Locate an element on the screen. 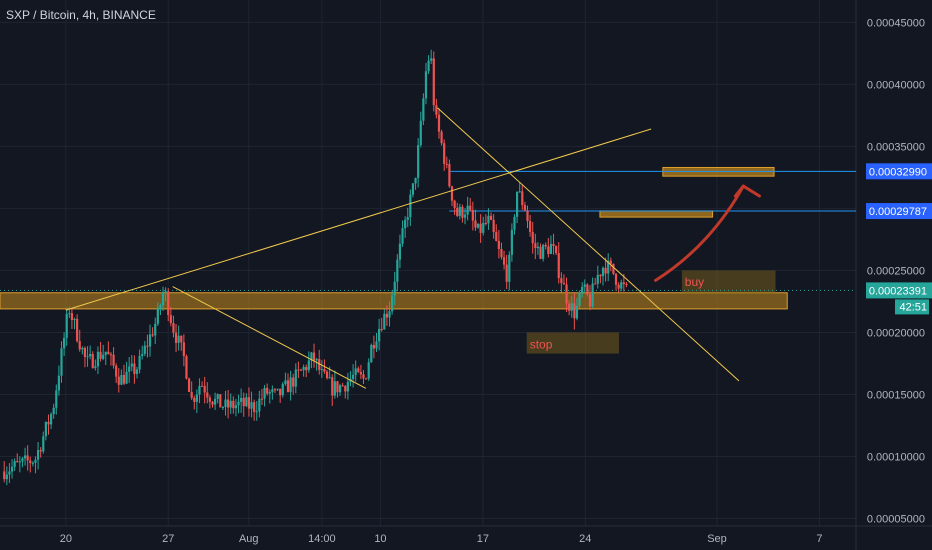 This screenshot has height=550, width=932. annotation-buy: buy is located at coordinates (694, 282).